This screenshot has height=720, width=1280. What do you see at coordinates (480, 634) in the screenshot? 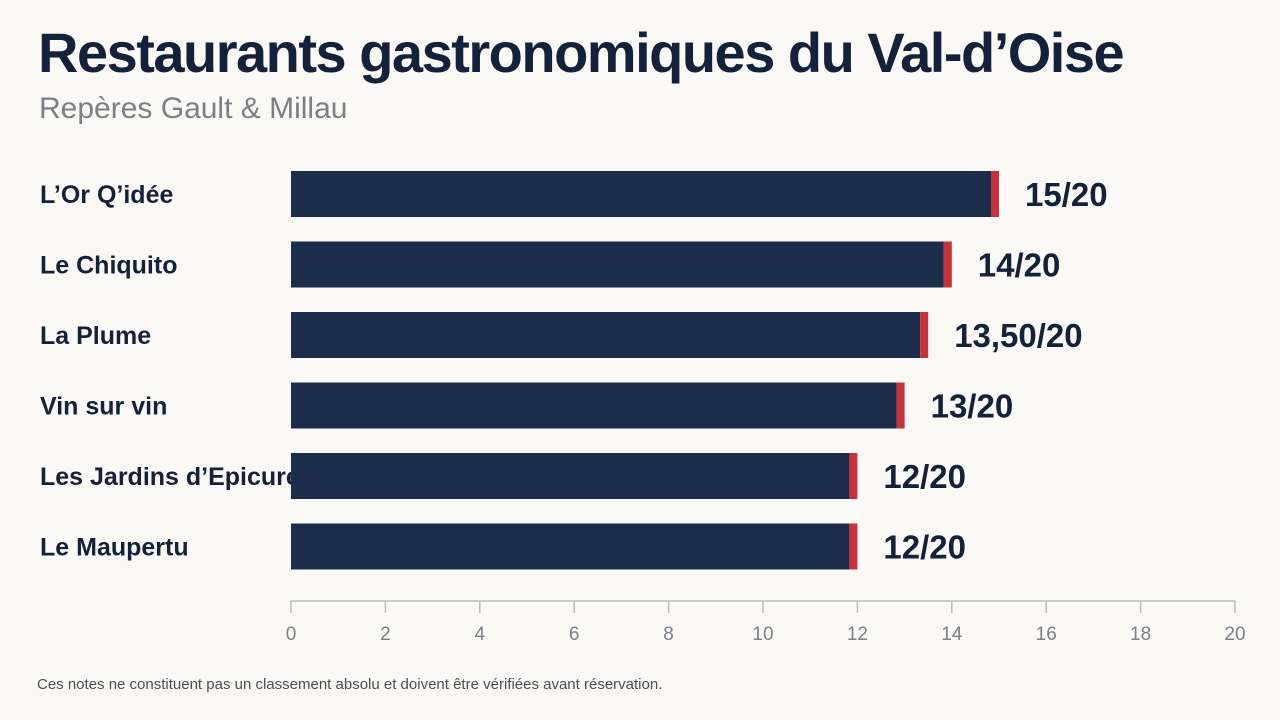
I see `x-tick-label: 4` at bounding box center [480, 634].